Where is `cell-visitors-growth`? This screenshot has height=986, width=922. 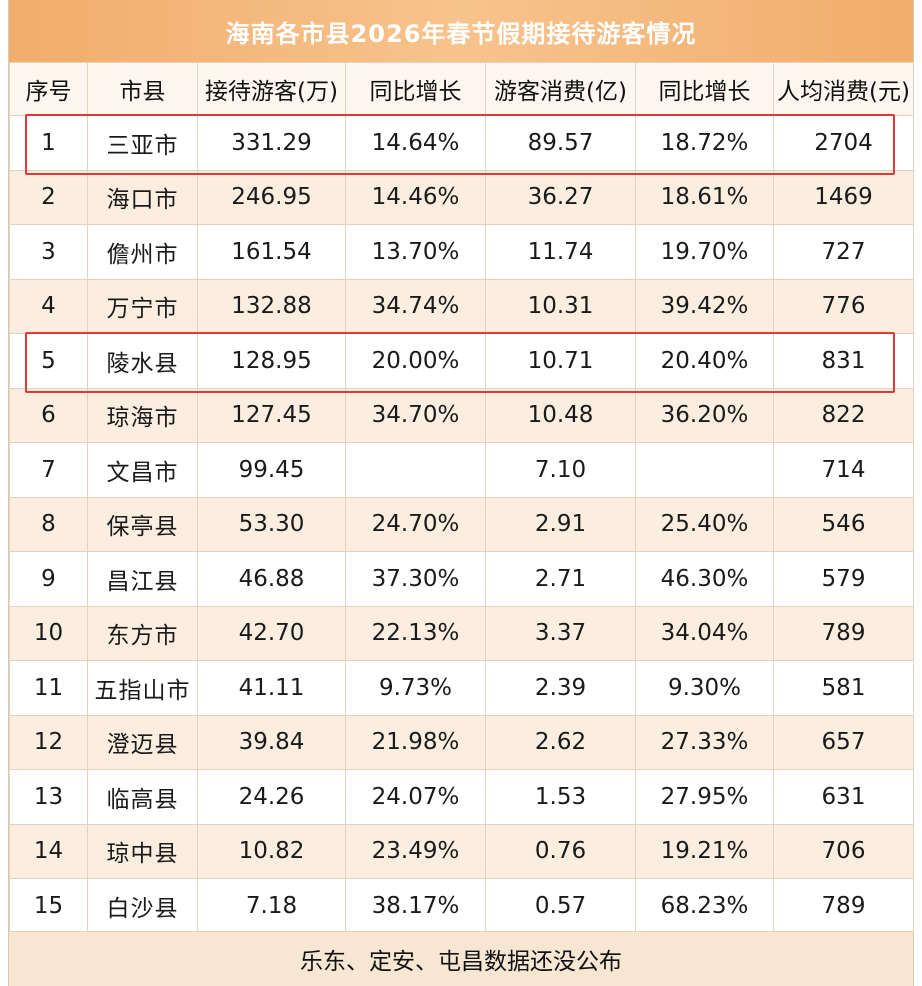 cell-visitors-growth is located at coordinates (415, 470).